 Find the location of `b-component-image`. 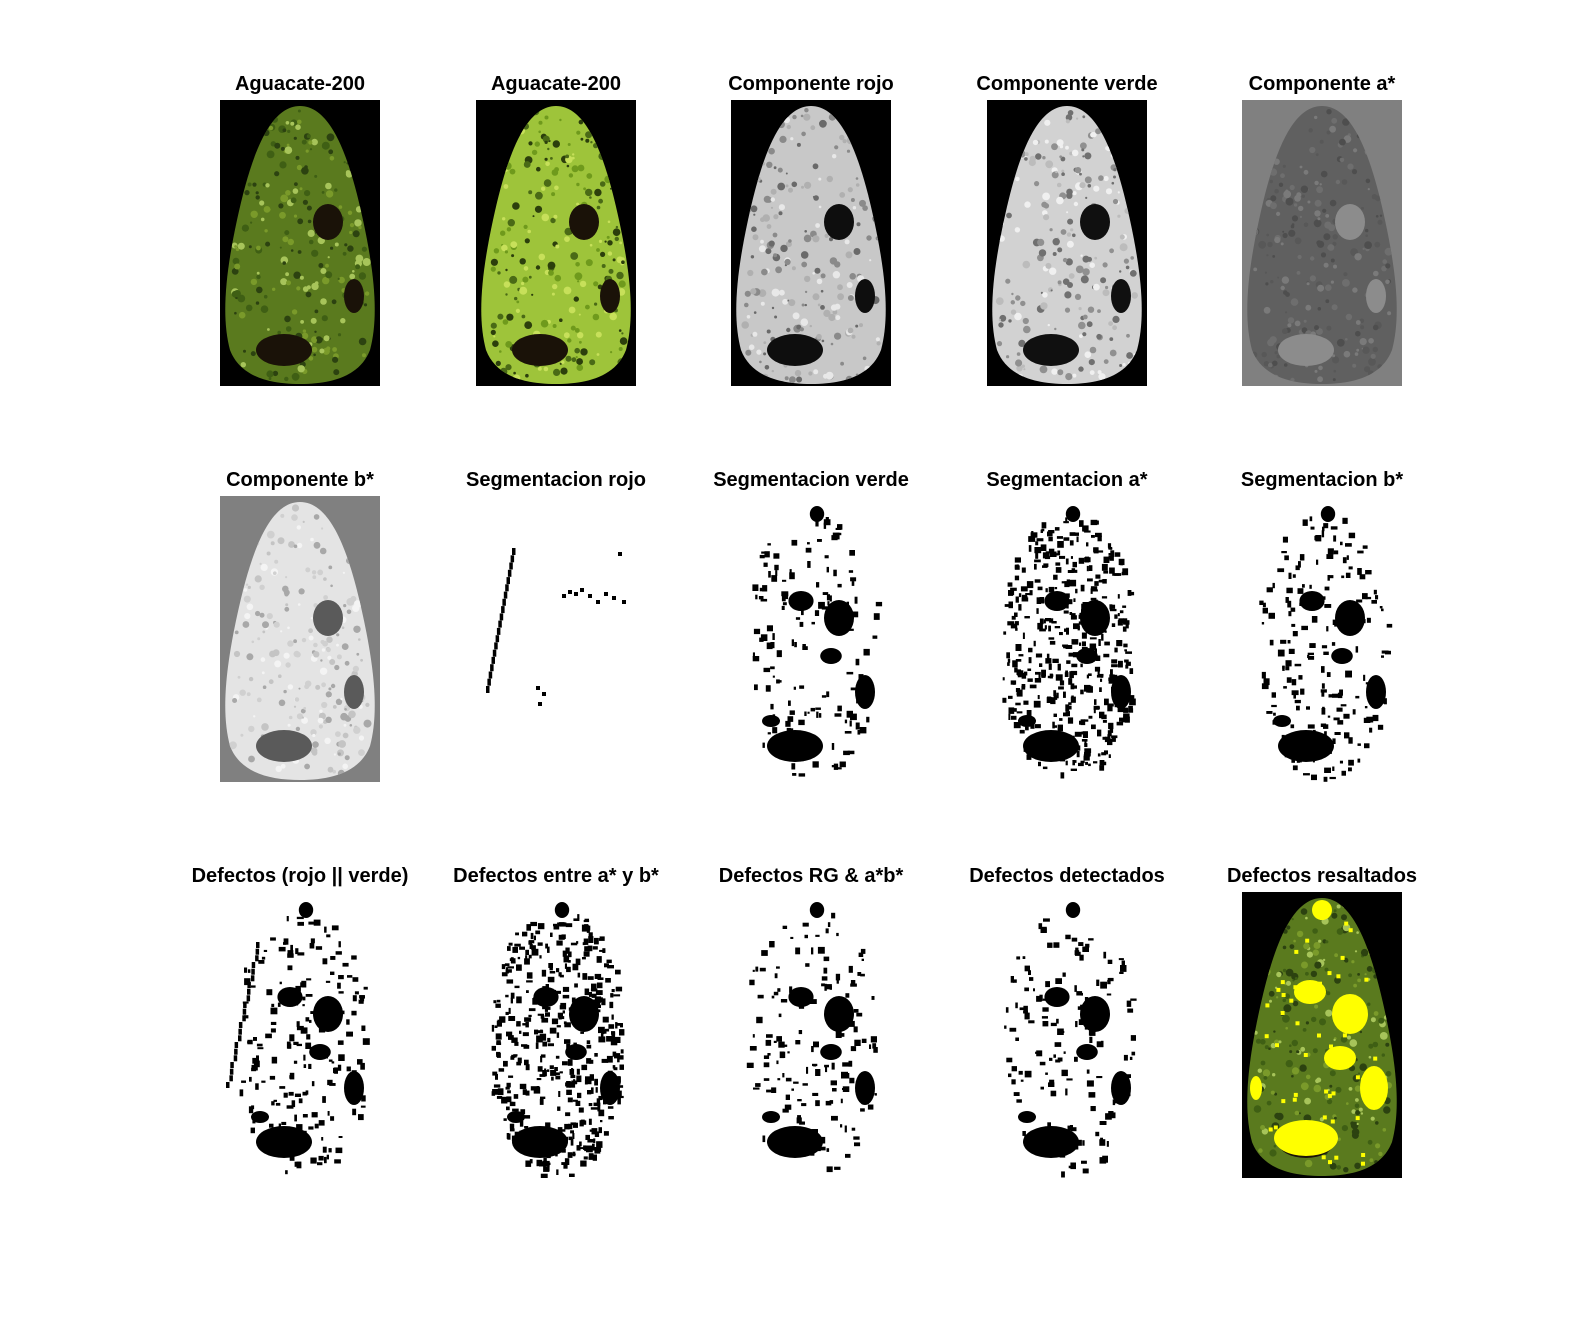

b-component-image is located at coordinates (300, 639).